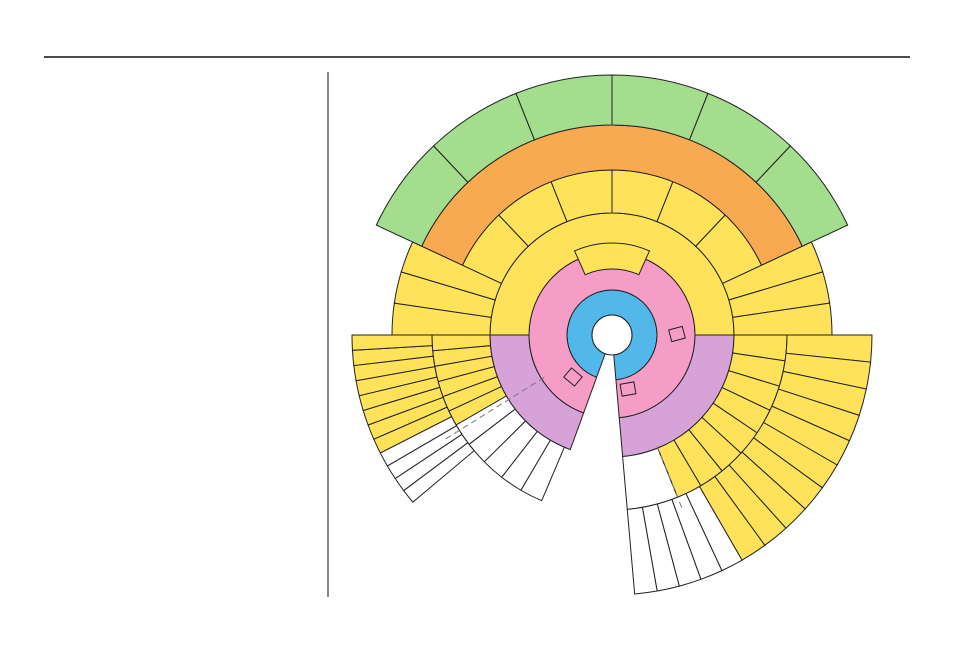 The height and width of the screenshot is (651, 954). I want to click on hub, so click(612, 335).